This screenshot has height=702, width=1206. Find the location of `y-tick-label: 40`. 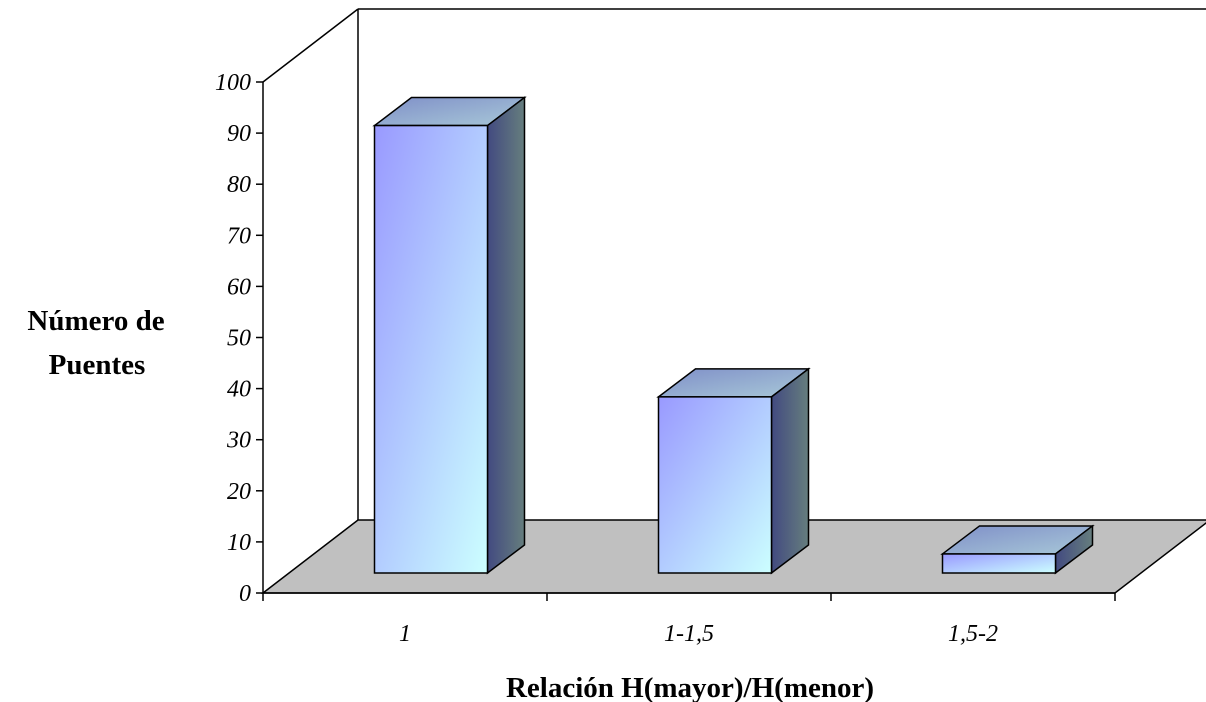

y-tick-label: 40 is located at coordinates (239, 390).